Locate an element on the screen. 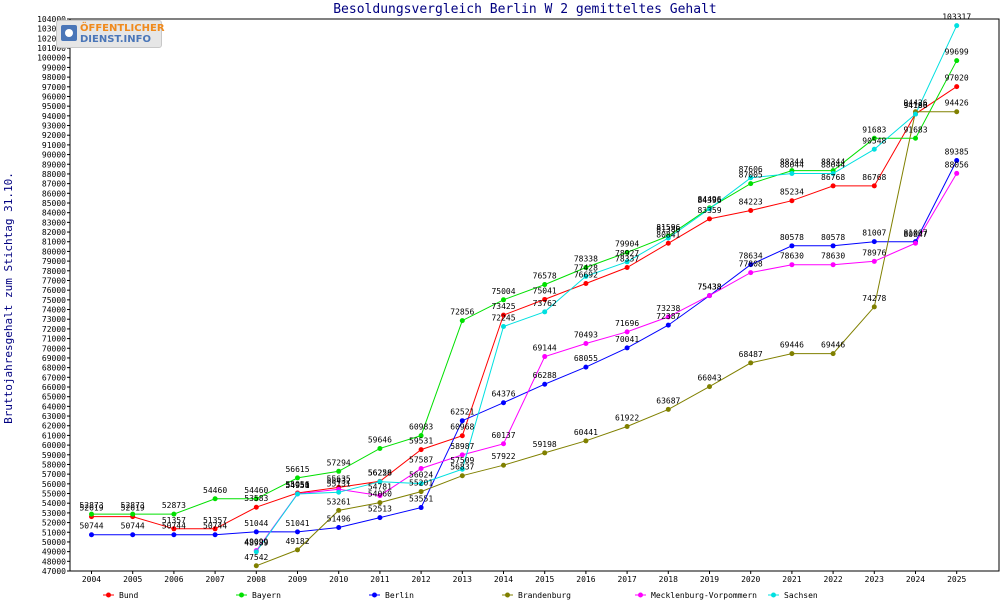 The width and height of the screenshot is (1000, 600). data-label-brandenburg: 57922 is located at coordinates (503, 456).